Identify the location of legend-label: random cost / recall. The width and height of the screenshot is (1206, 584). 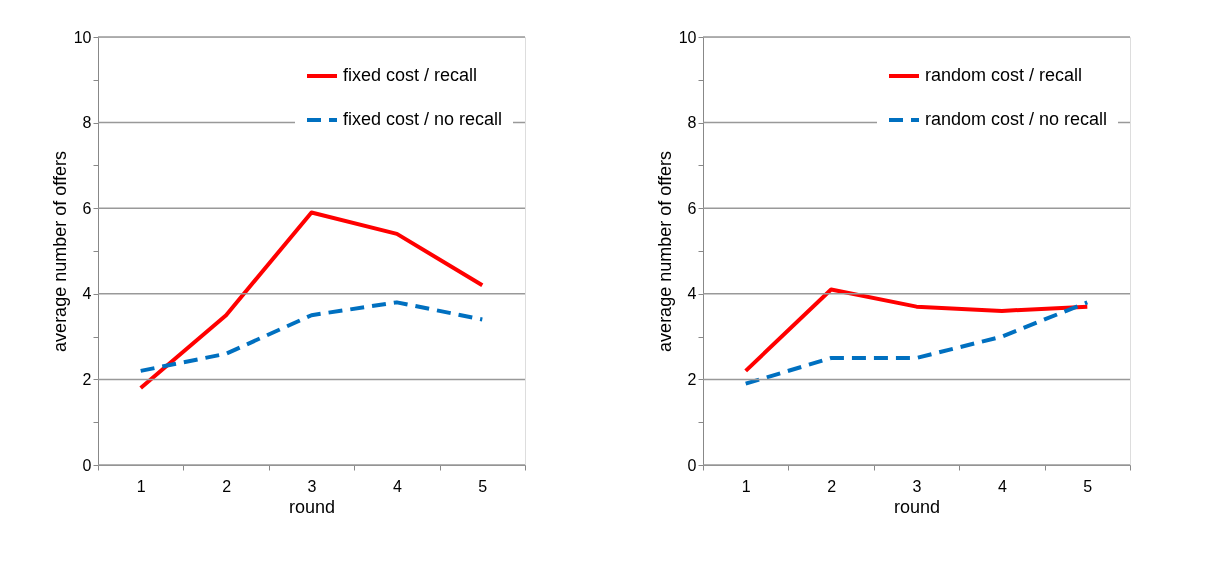
(1004, 75).